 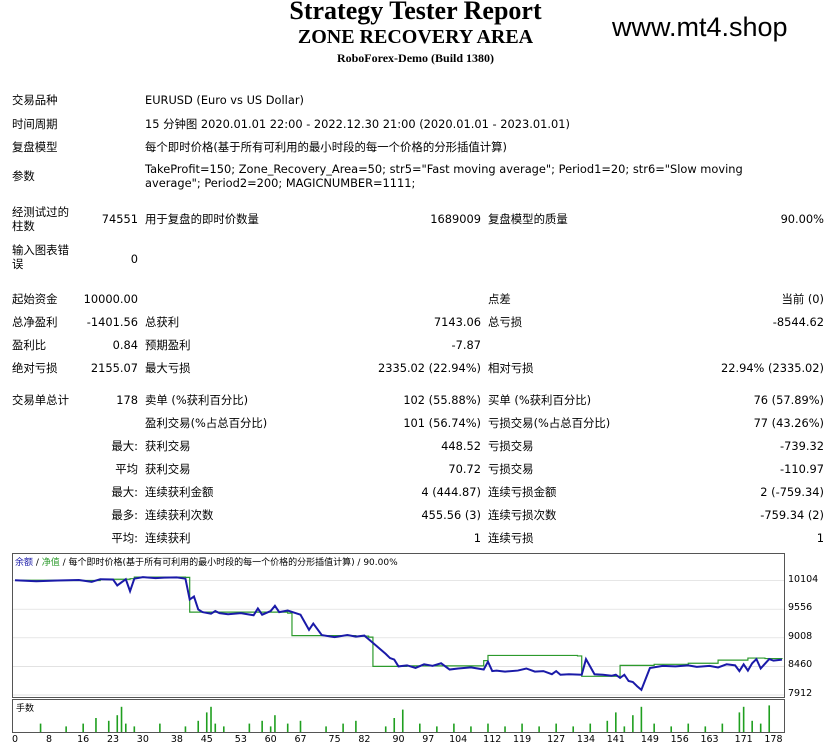 I want to click on long-positions-label: 买单 (%获利百分比), so click(x=540, y=400).